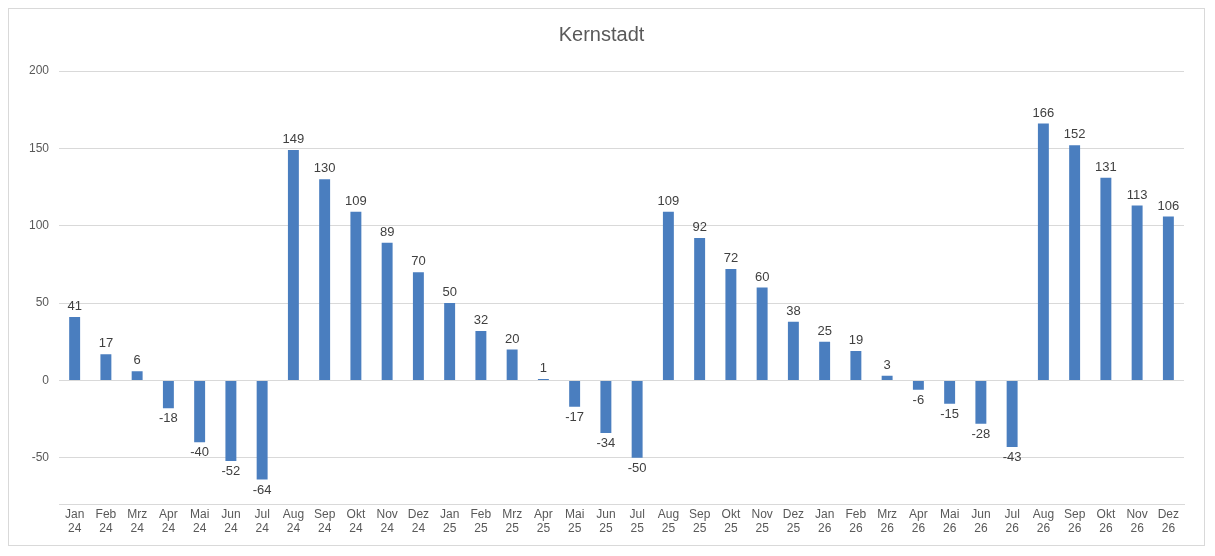 The width and height of the screenshot is (1215, 556). Describe the element at coordinates (1074, 134) in the screenshot. I see `data-label: 152` at that location.